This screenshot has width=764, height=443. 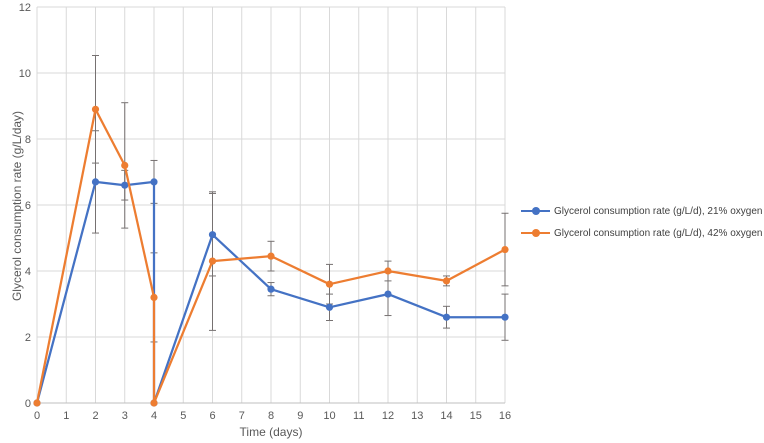 I want to click on x-tick-label: 6, so click(x=212, y=416).